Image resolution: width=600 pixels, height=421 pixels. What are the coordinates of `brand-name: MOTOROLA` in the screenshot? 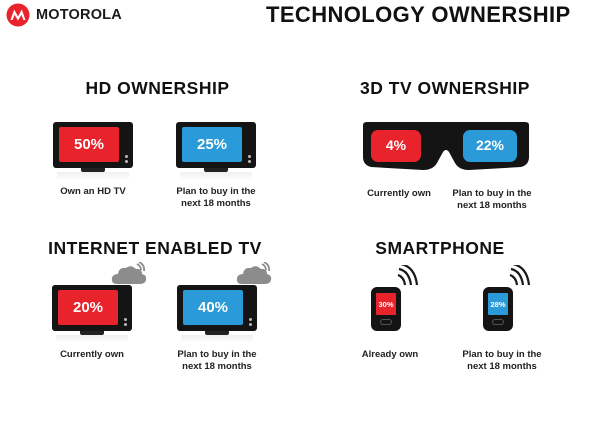 It's located at (79, 15).